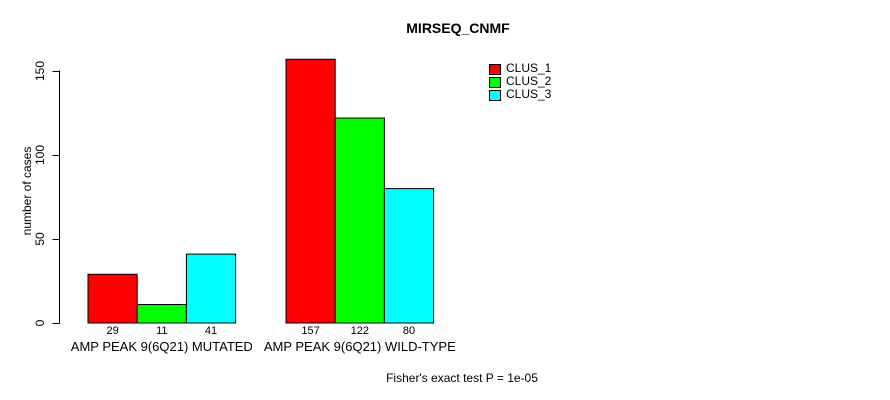 The image size is (890, 400). I want to click on fisher-test-annotation: Fisher's exact test P = 1e-05, so click(462, 378).